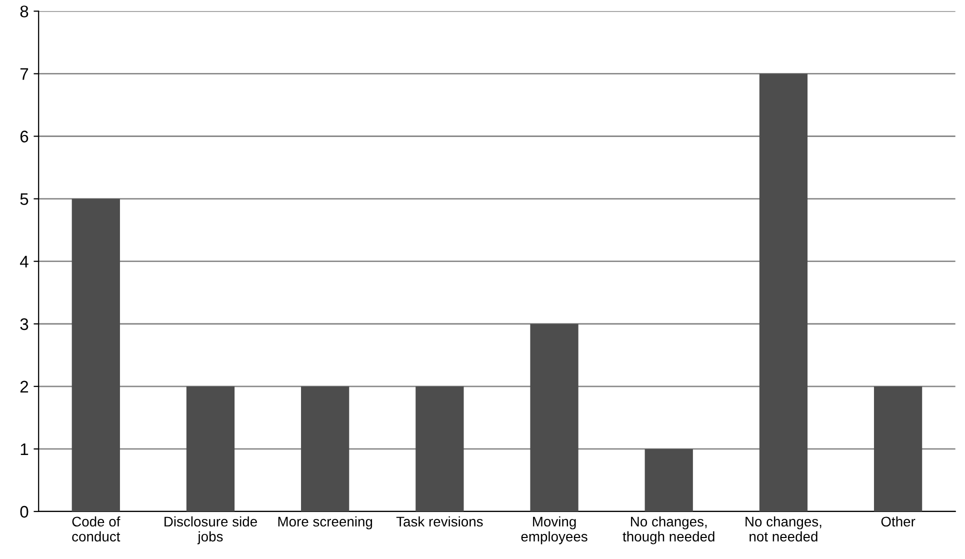  I want to click on y-tick-label: 4, so click(24, 262).